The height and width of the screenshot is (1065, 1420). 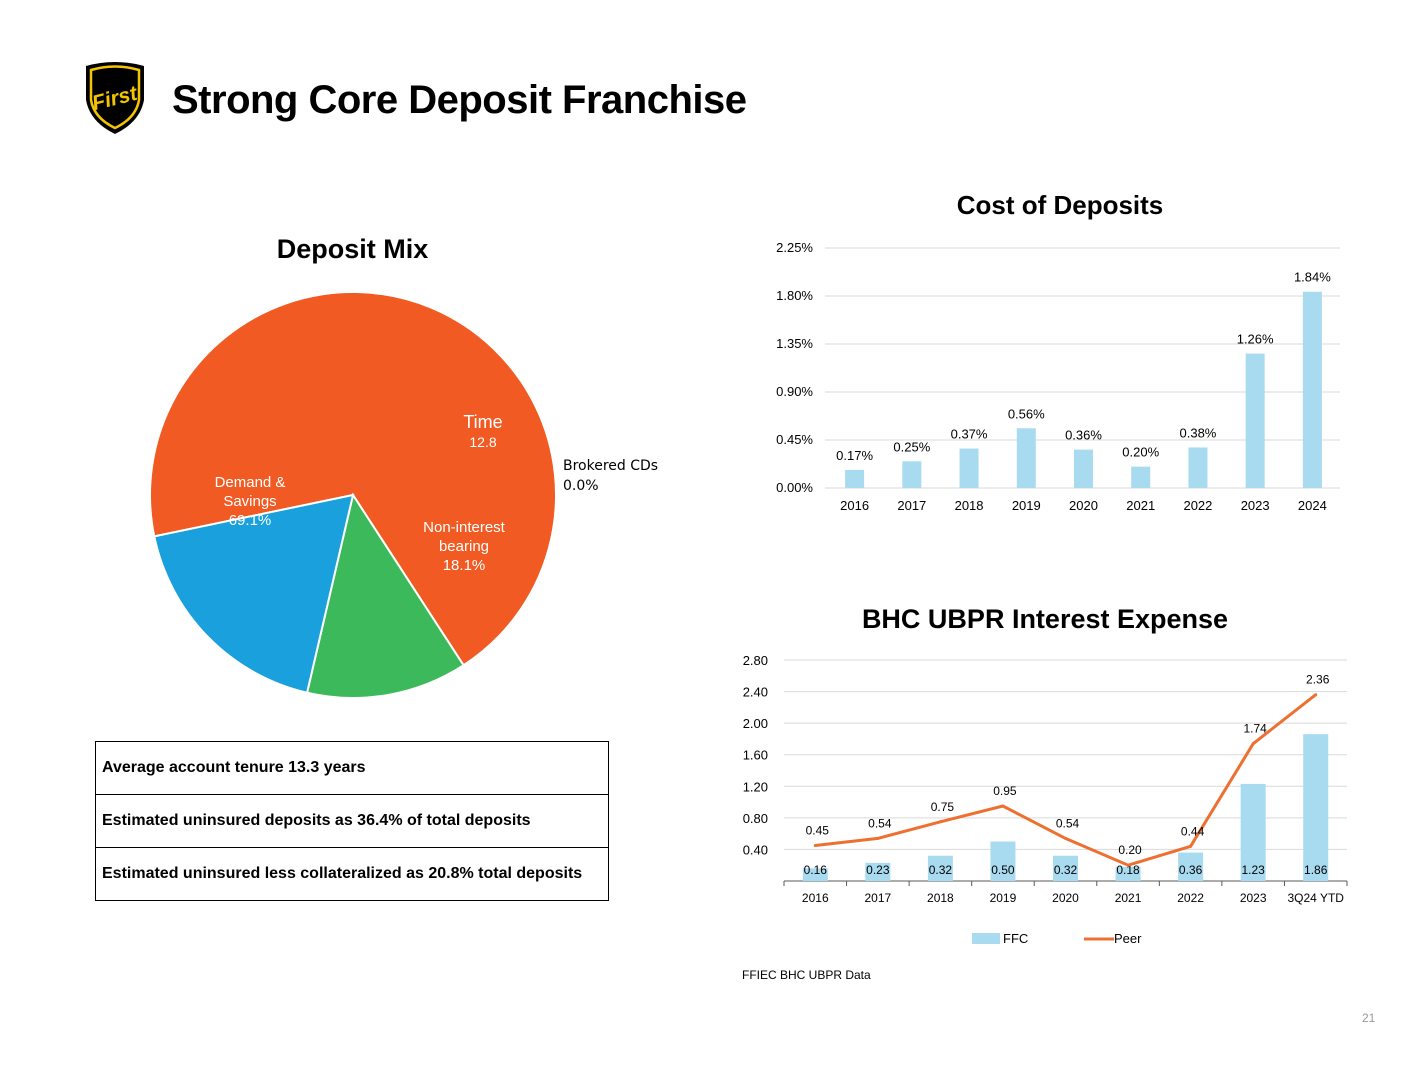 I want to click on pie-label-time-name: Time, so click(x=483, y=422).